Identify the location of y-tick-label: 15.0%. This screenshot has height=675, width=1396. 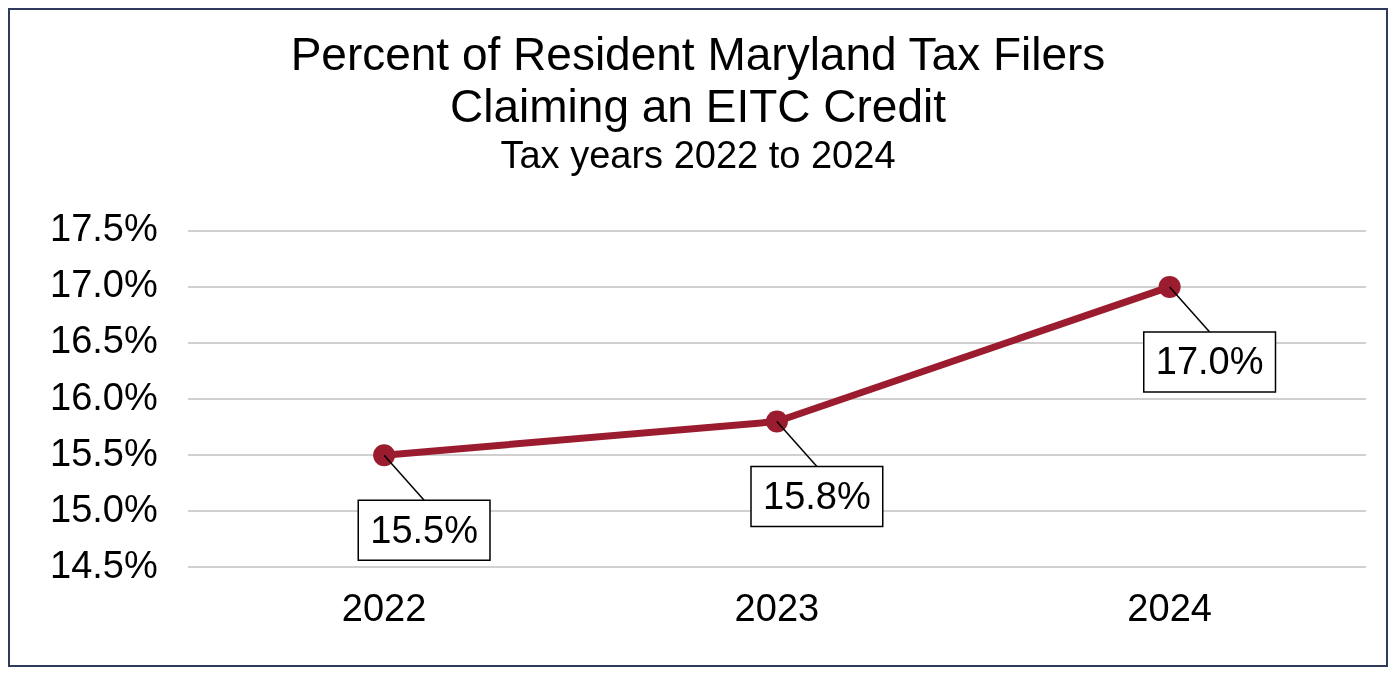
(104, 508).